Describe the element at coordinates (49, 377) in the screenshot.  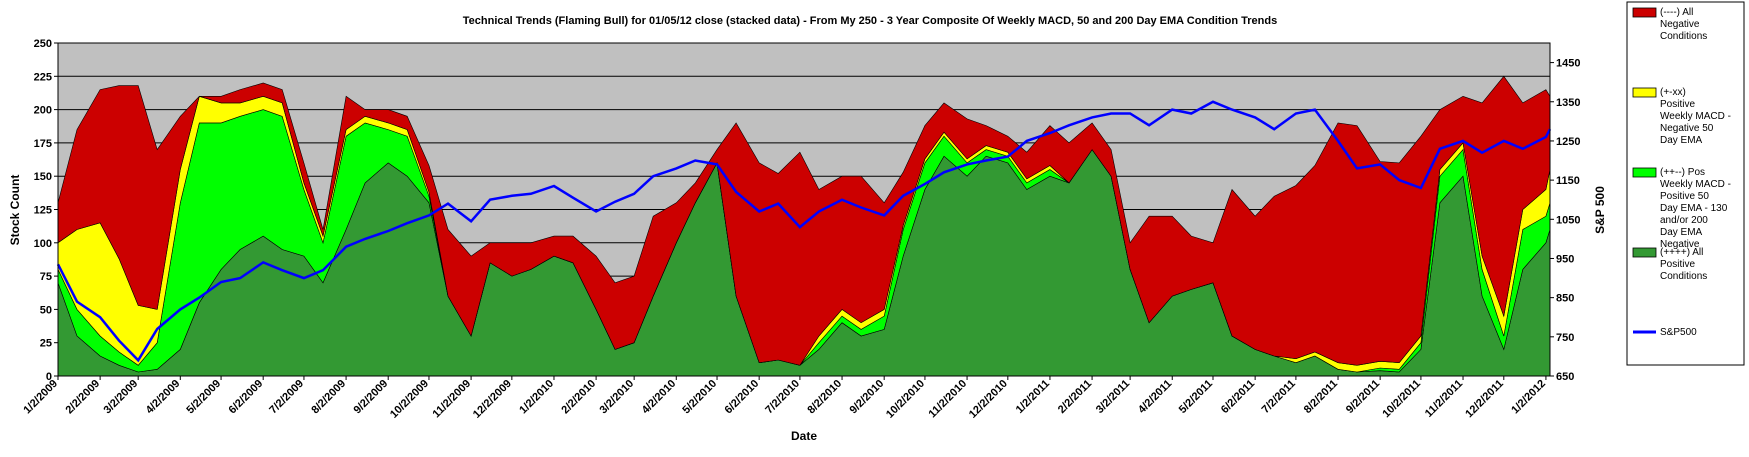
I see `y-tick-label: 0` at that location.